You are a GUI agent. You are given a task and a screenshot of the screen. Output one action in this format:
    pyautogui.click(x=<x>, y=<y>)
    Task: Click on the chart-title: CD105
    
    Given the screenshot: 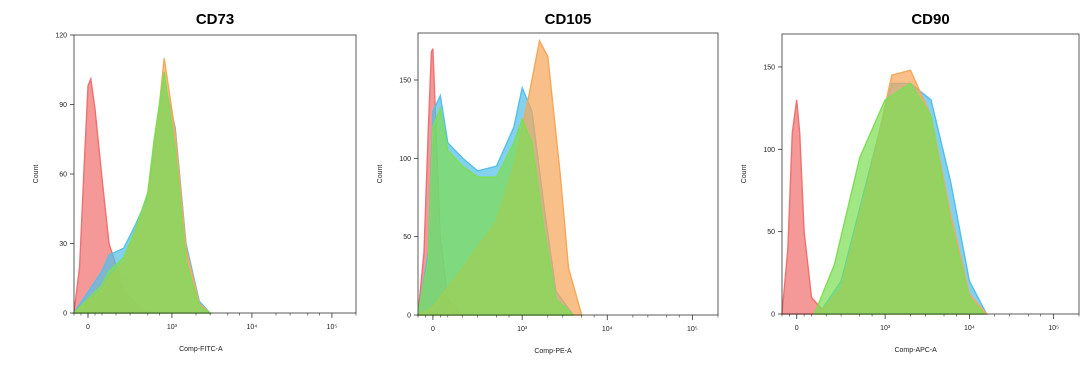 What is the action you would take?
    pyautogui.click(x=568, y=19)
    